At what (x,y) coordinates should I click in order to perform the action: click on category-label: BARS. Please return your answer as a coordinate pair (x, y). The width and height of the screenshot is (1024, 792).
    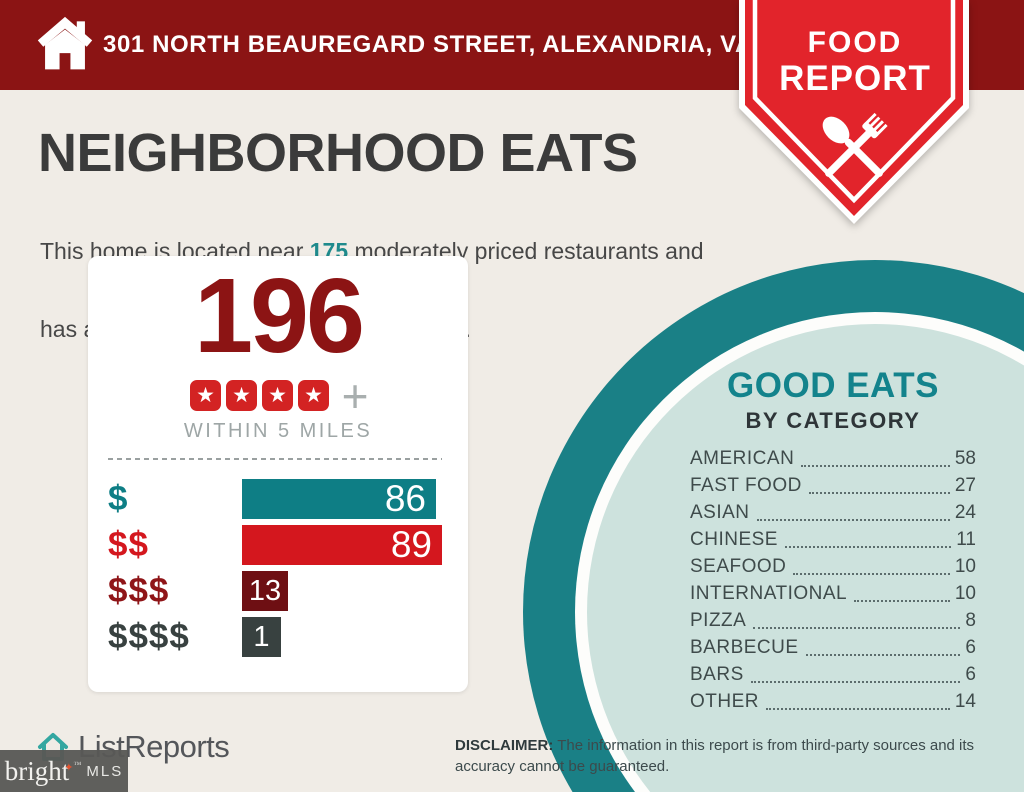
    Looking at the image, I should click on (717, 674).